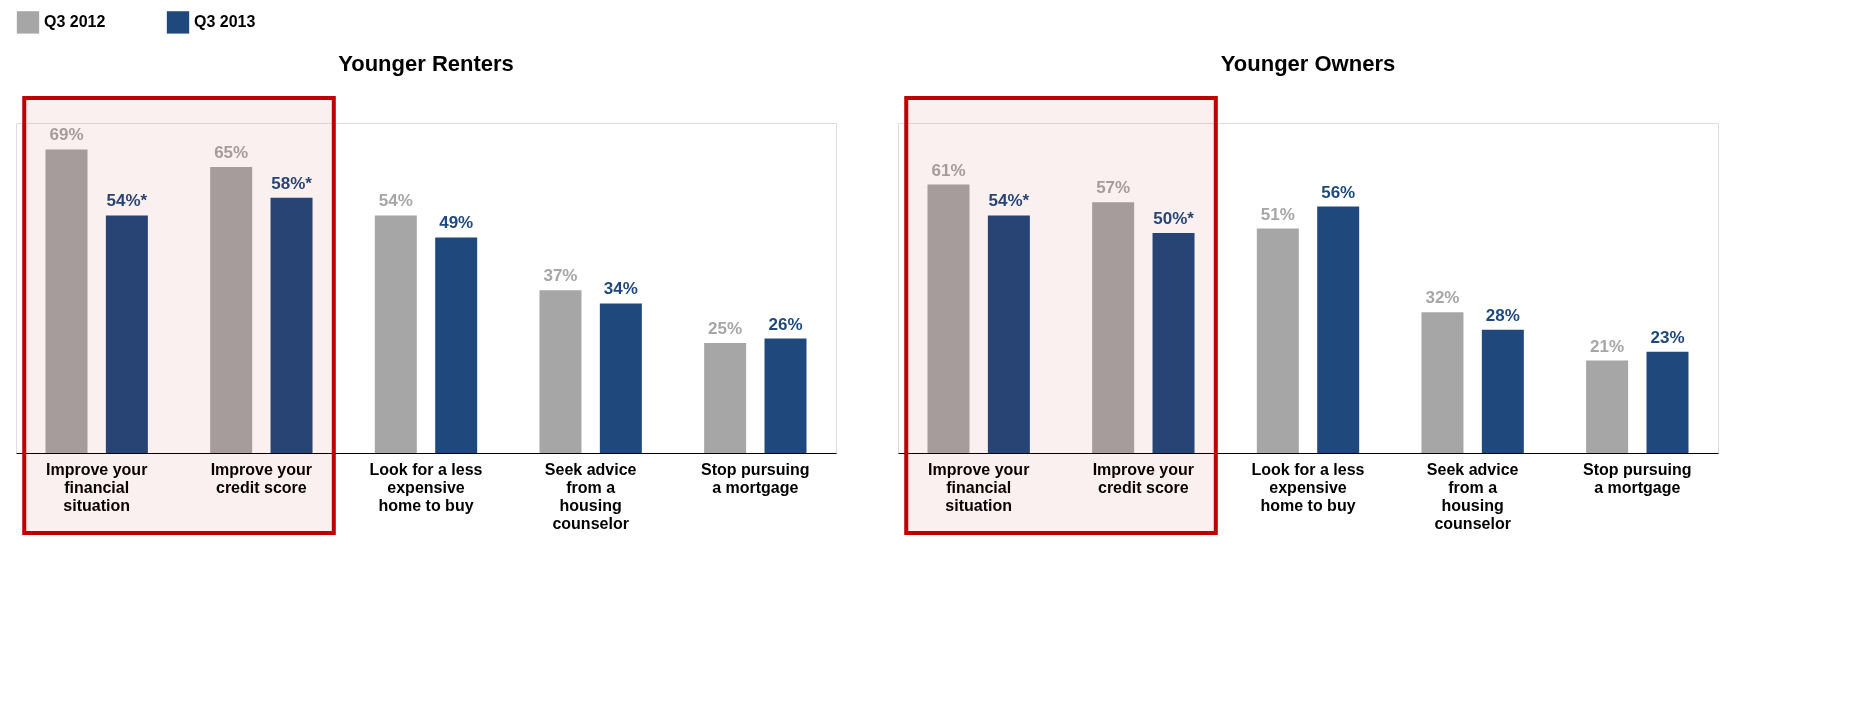  What do you see at coordinates (1607, 346) in the screenshot?
I see `data-label: 21%` at bounding box center [1607, 346].